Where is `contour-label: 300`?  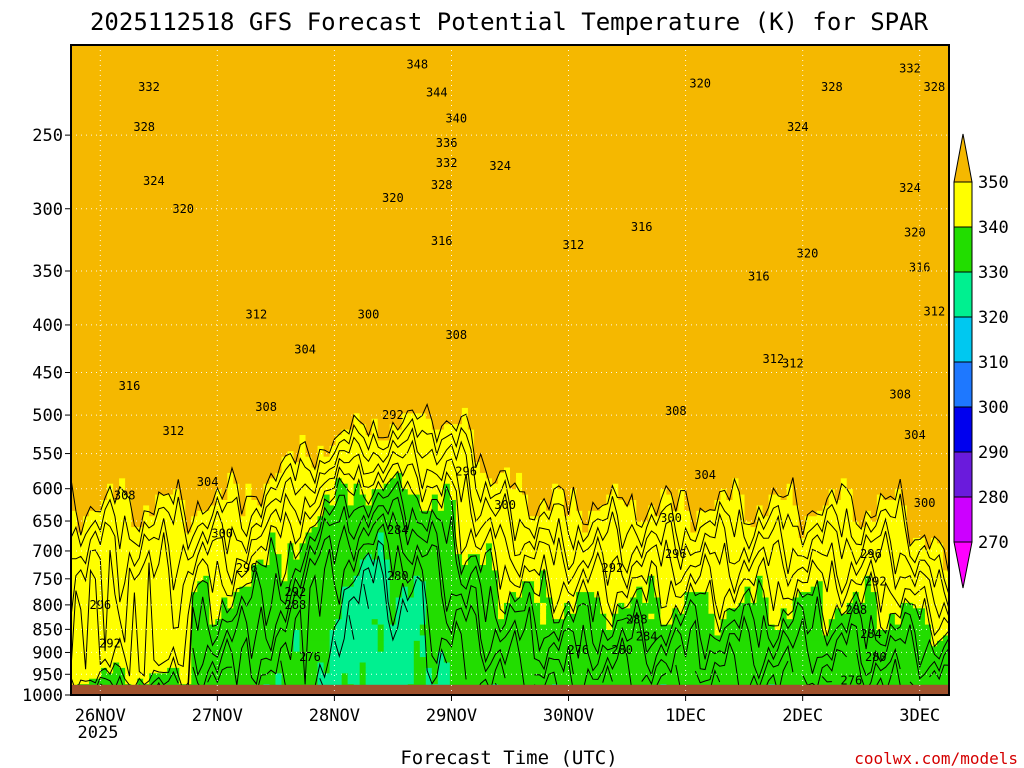
contour-label: 300 is located at coordinates (369, 315).